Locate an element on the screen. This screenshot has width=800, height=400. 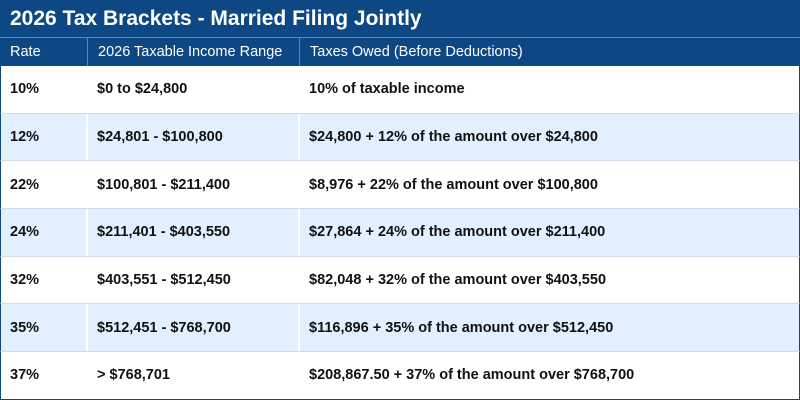
rate-cell: 35% is located at coordinates (44, 328).